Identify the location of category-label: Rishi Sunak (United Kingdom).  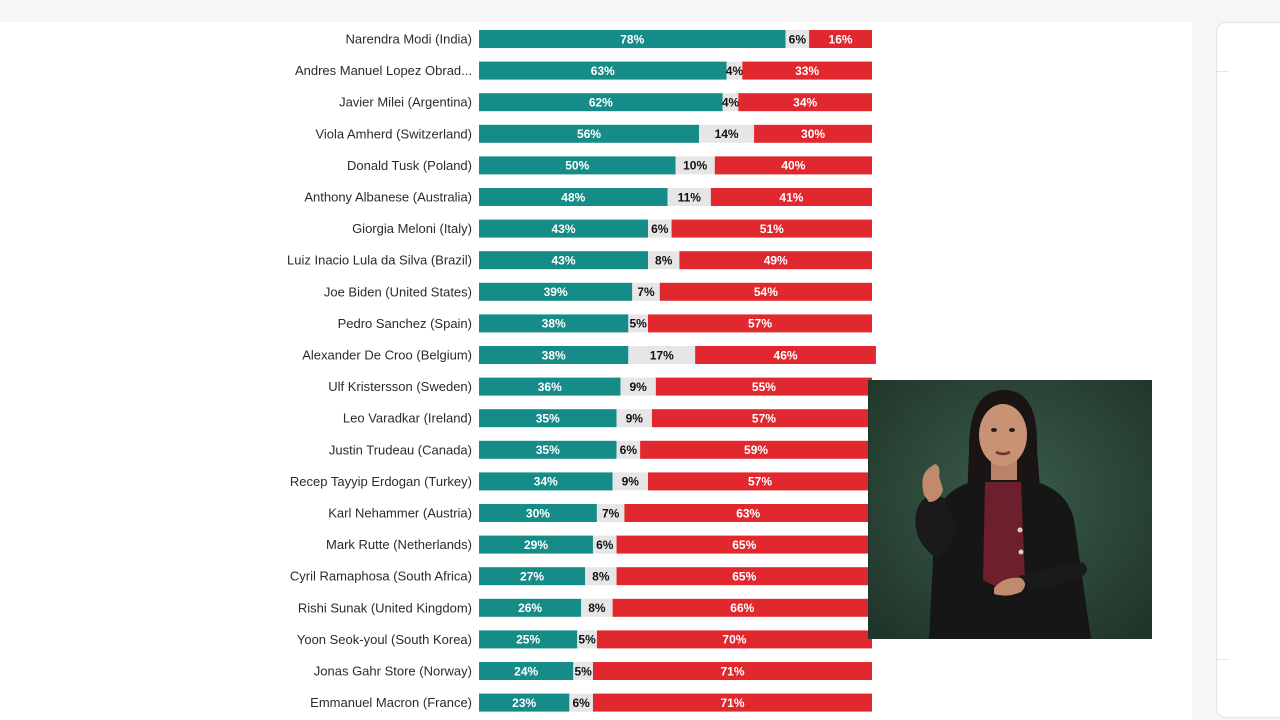
(385, 607).